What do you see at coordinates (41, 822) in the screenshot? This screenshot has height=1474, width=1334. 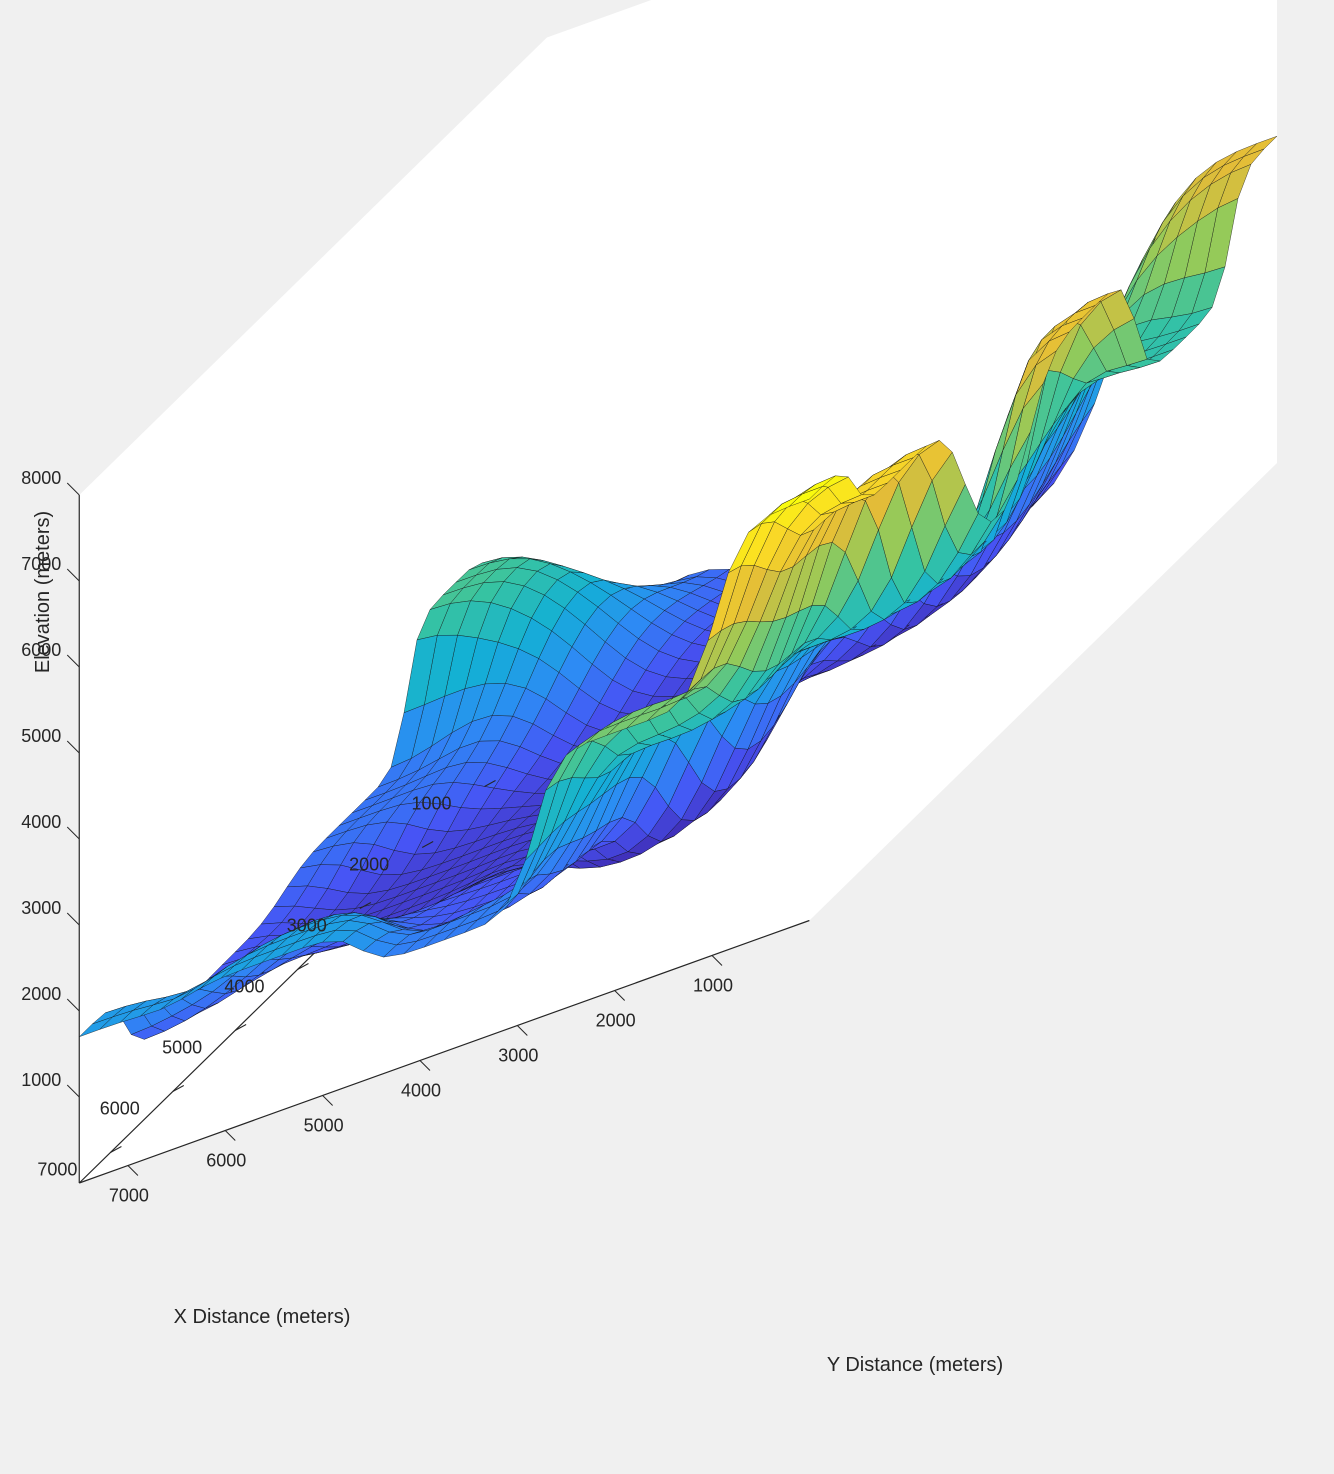 I see `z-tick-label: 4000` at bounding box center [41, 822].